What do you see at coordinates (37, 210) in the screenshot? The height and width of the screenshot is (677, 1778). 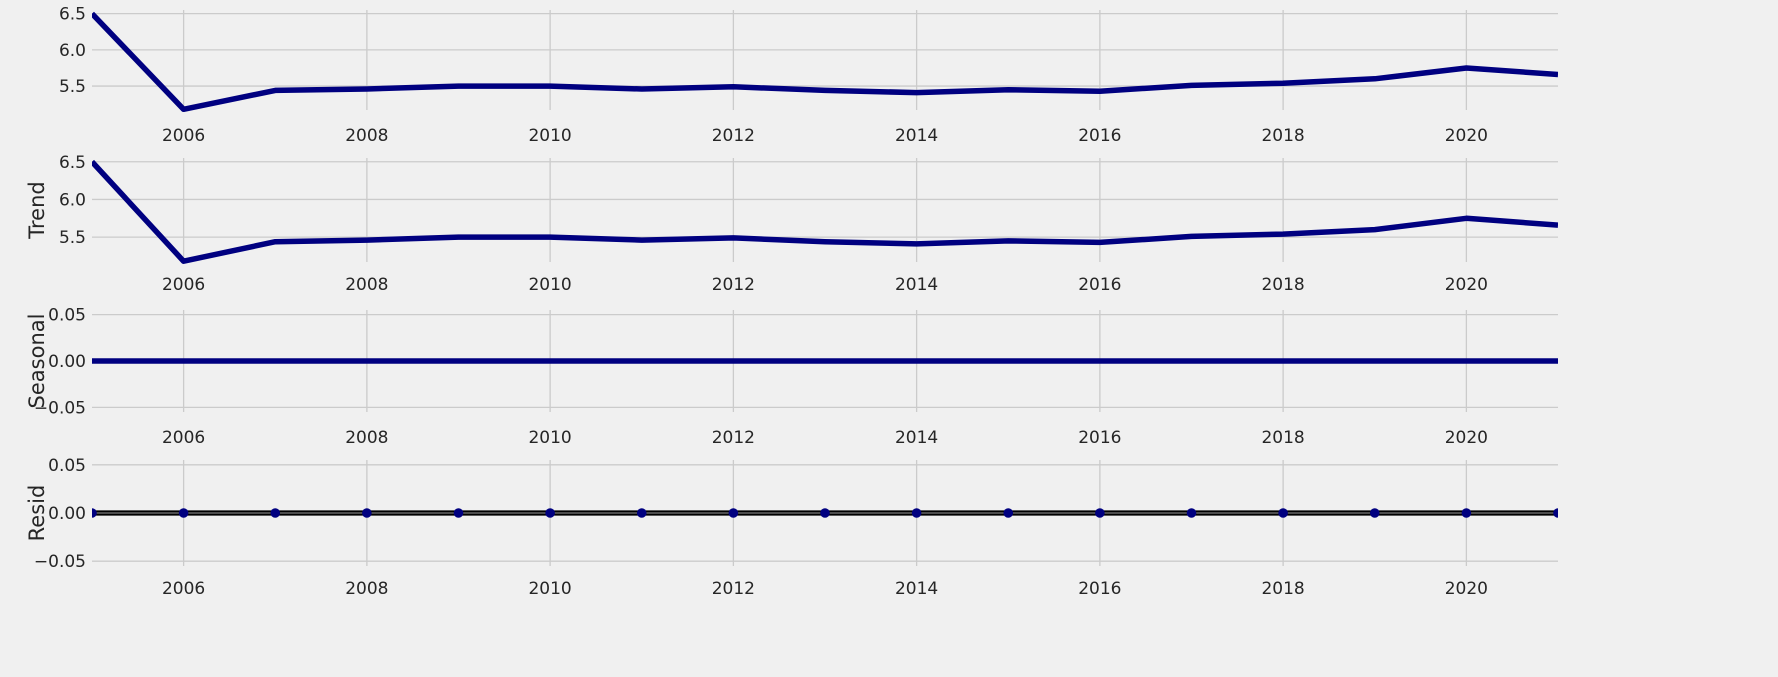 I see `y-axis-label: Trend` at bounding box center [37, 210].